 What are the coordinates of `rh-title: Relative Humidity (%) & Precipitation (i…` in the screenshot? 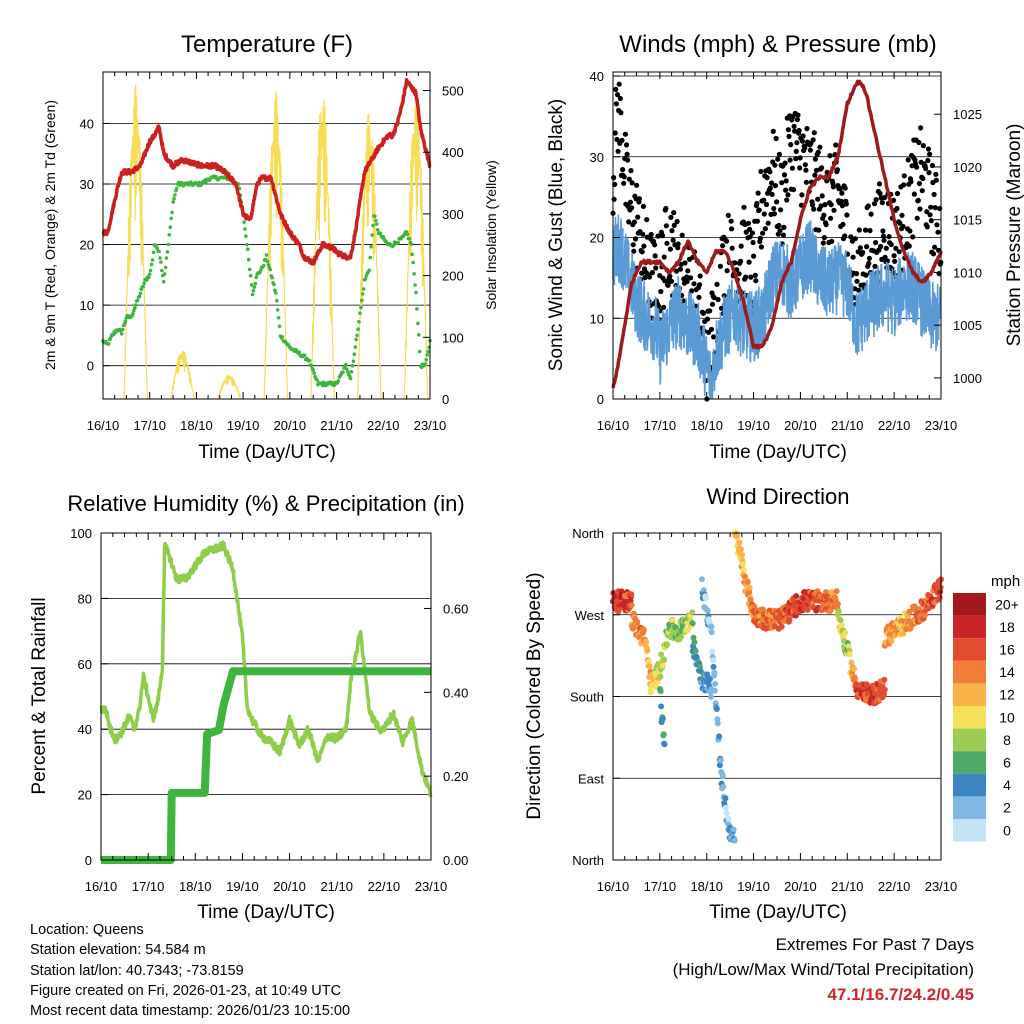 It's located at (265, 503).